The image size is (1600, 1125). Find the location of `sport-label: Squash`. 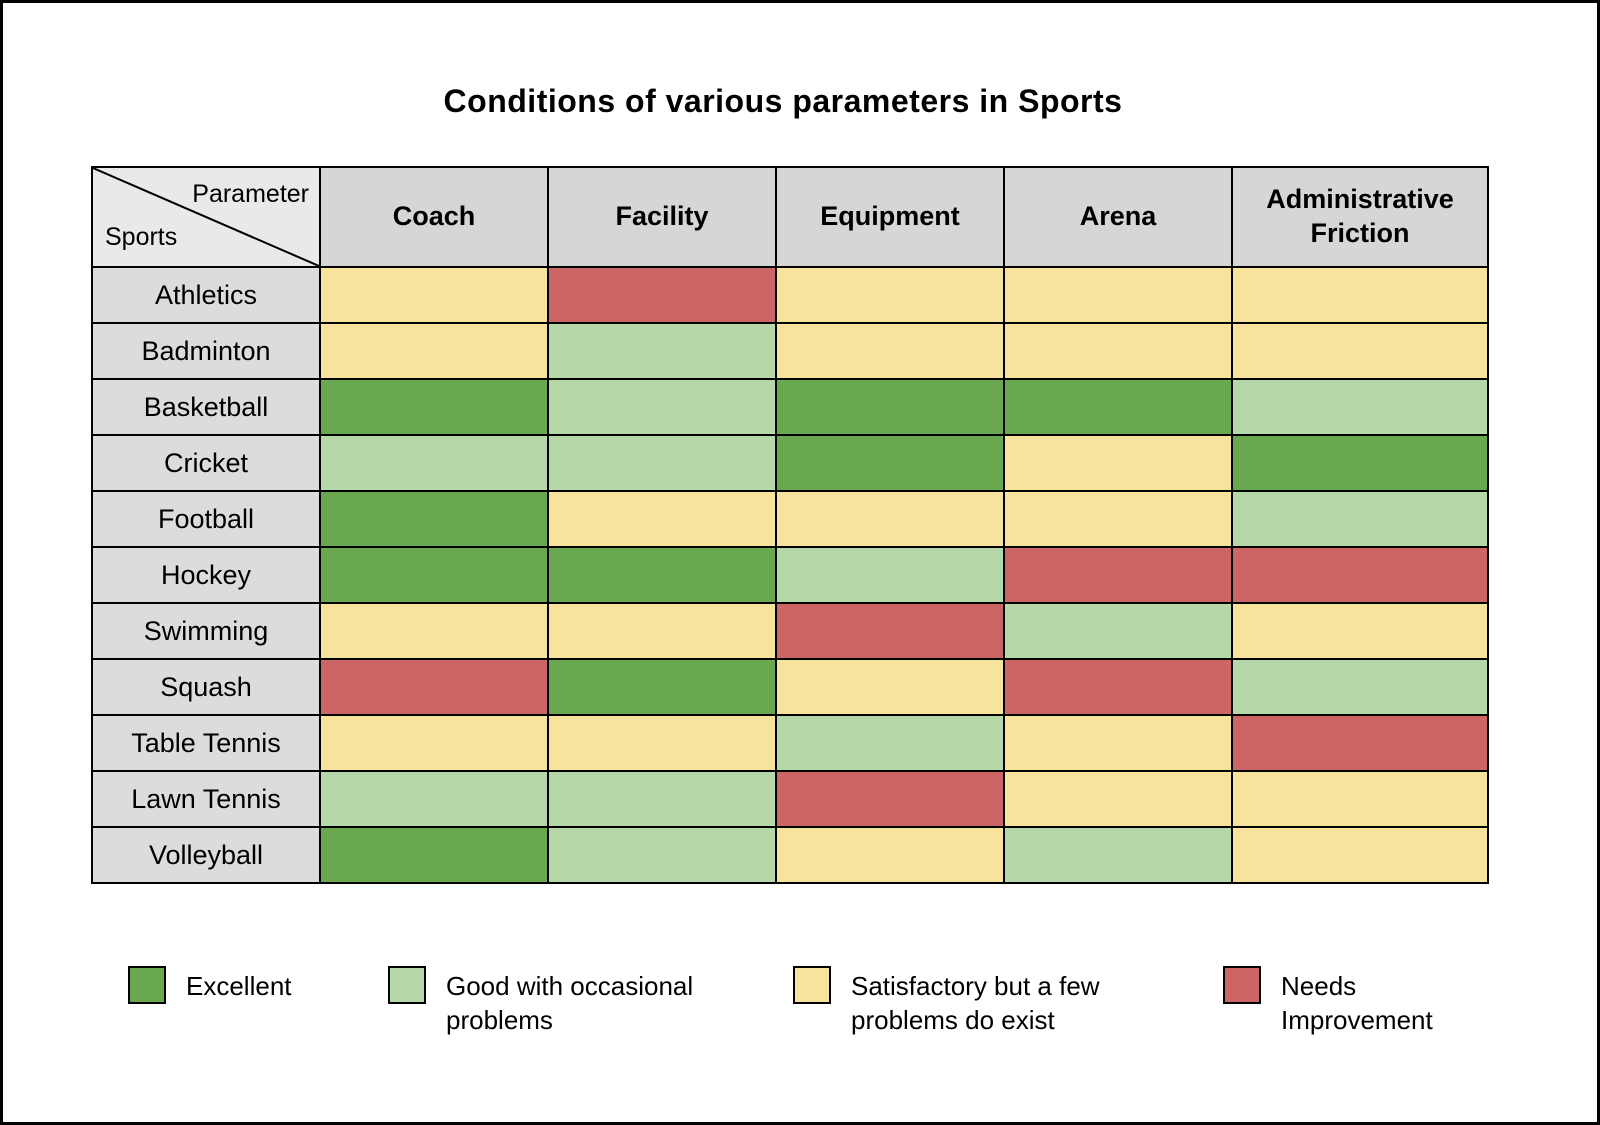

sport-label: Squash is located at coordinates (206, 687).